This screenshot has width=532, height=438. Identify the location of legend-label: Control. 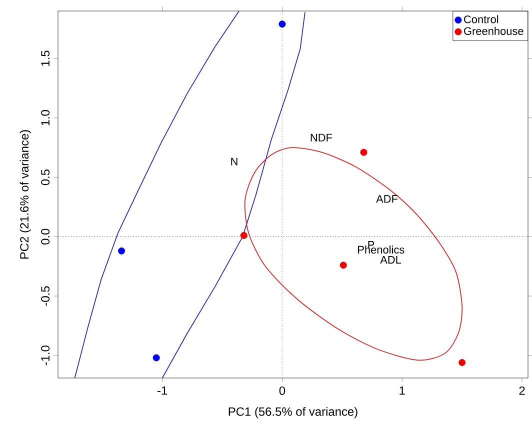
(481, 19).